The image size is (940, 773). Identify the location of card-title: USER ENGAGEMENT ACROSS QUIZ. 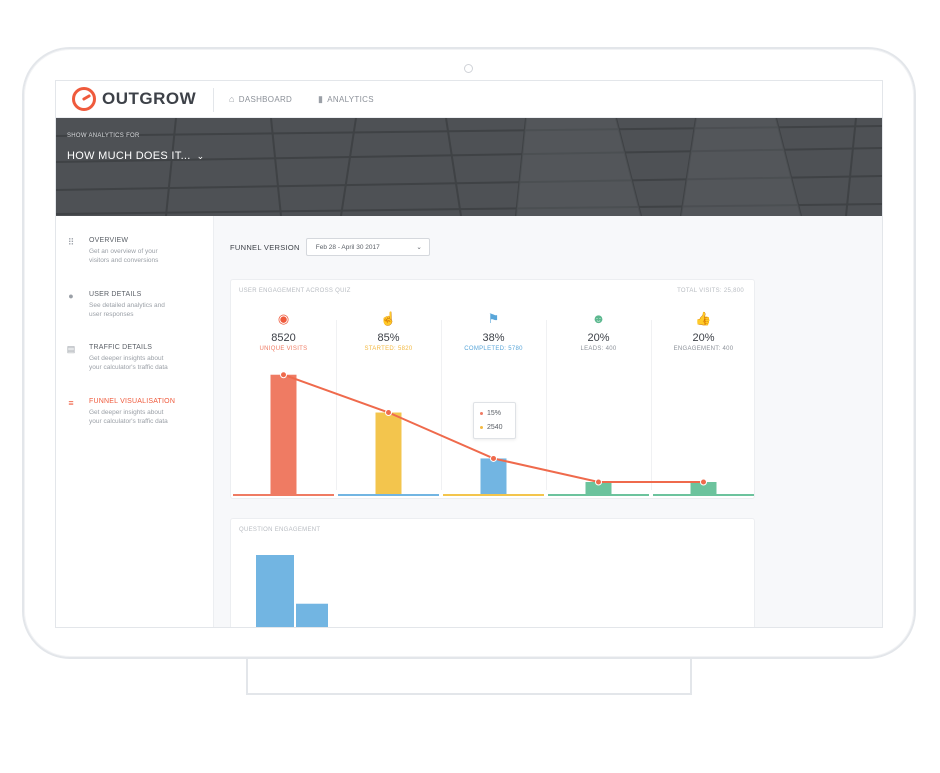
(295, 291).